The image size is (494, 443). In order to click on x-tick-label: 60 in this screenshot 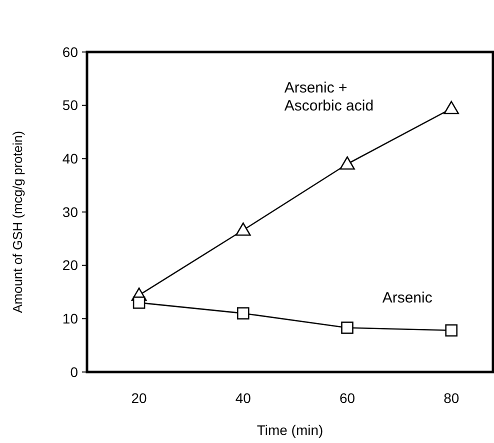, I will do `click(347, 398)`.